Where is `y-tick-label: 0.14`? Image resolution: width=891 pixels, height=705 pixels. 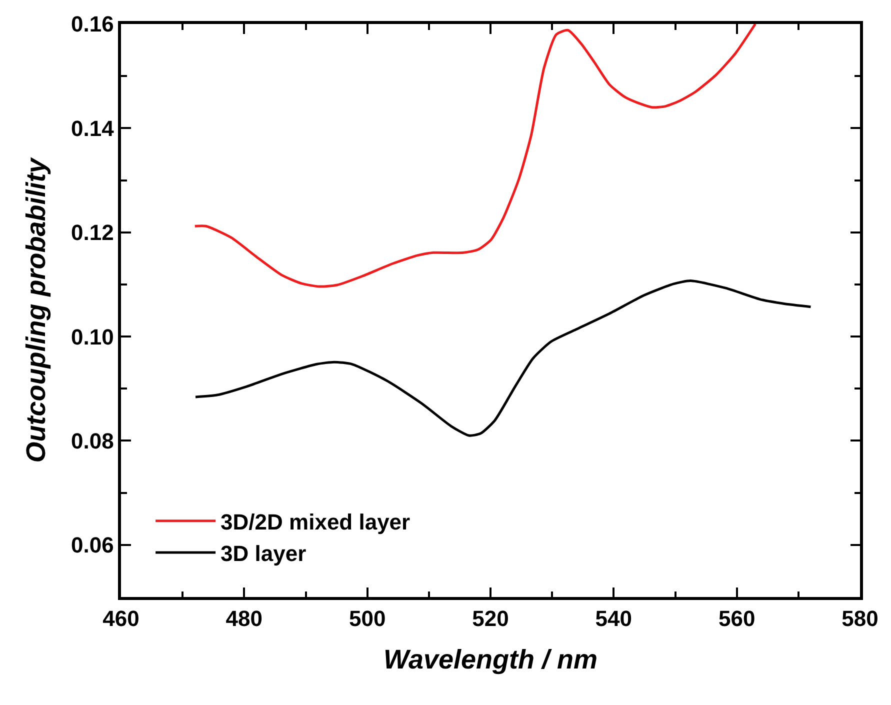
y-tick-label: 0.14 is located at coordinates (93, 128).